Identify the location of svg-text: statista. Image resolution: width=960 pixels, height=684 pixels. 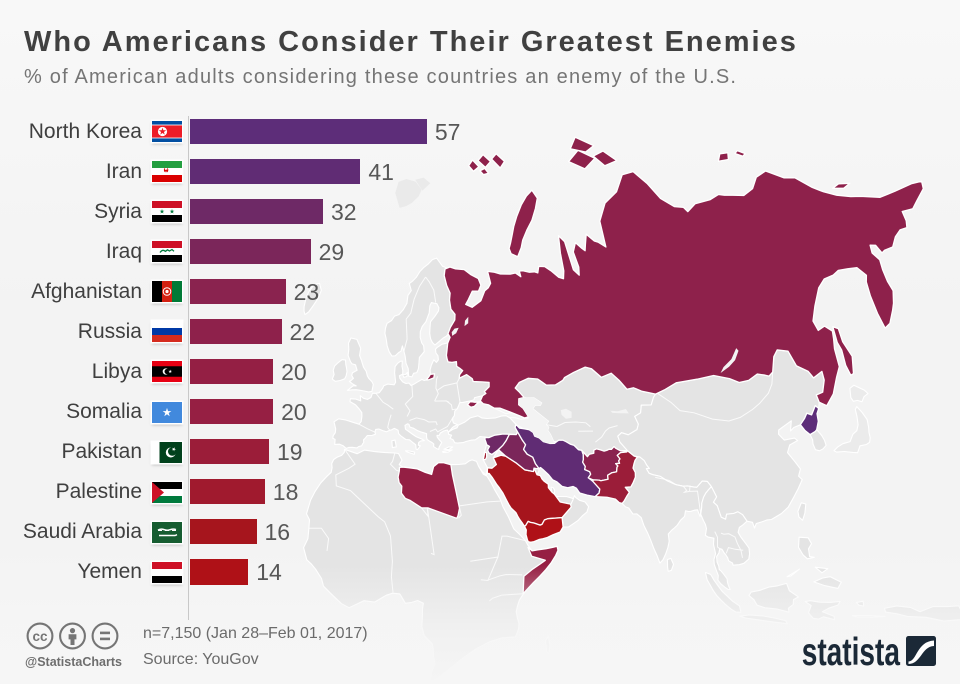
(851, 653).